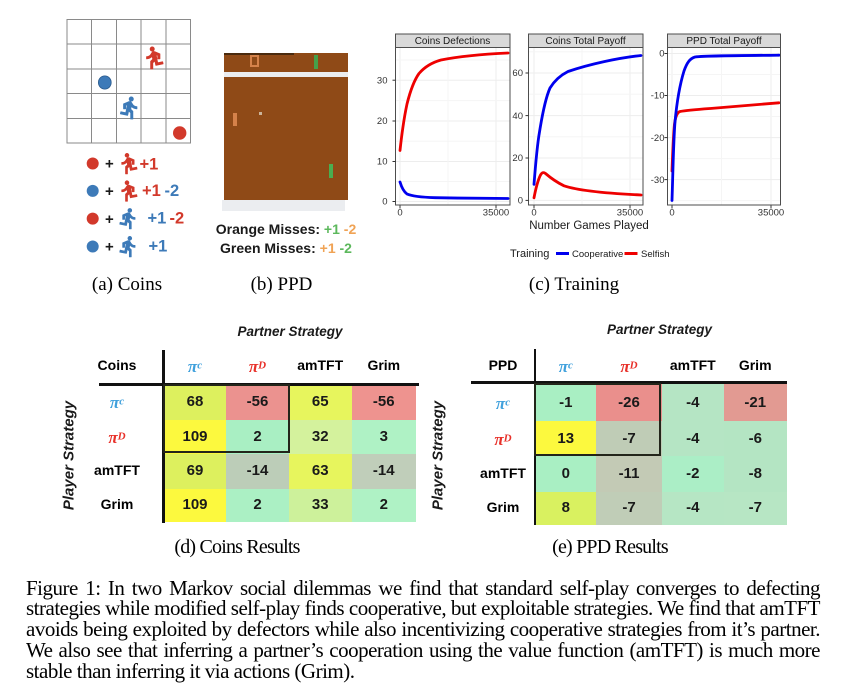 The height and width of the screenshot is (700, 842). What do you see at coordinates (658, 180) in the screenshot?
I see `svg-text: -30` at bounding box center [658, 180].